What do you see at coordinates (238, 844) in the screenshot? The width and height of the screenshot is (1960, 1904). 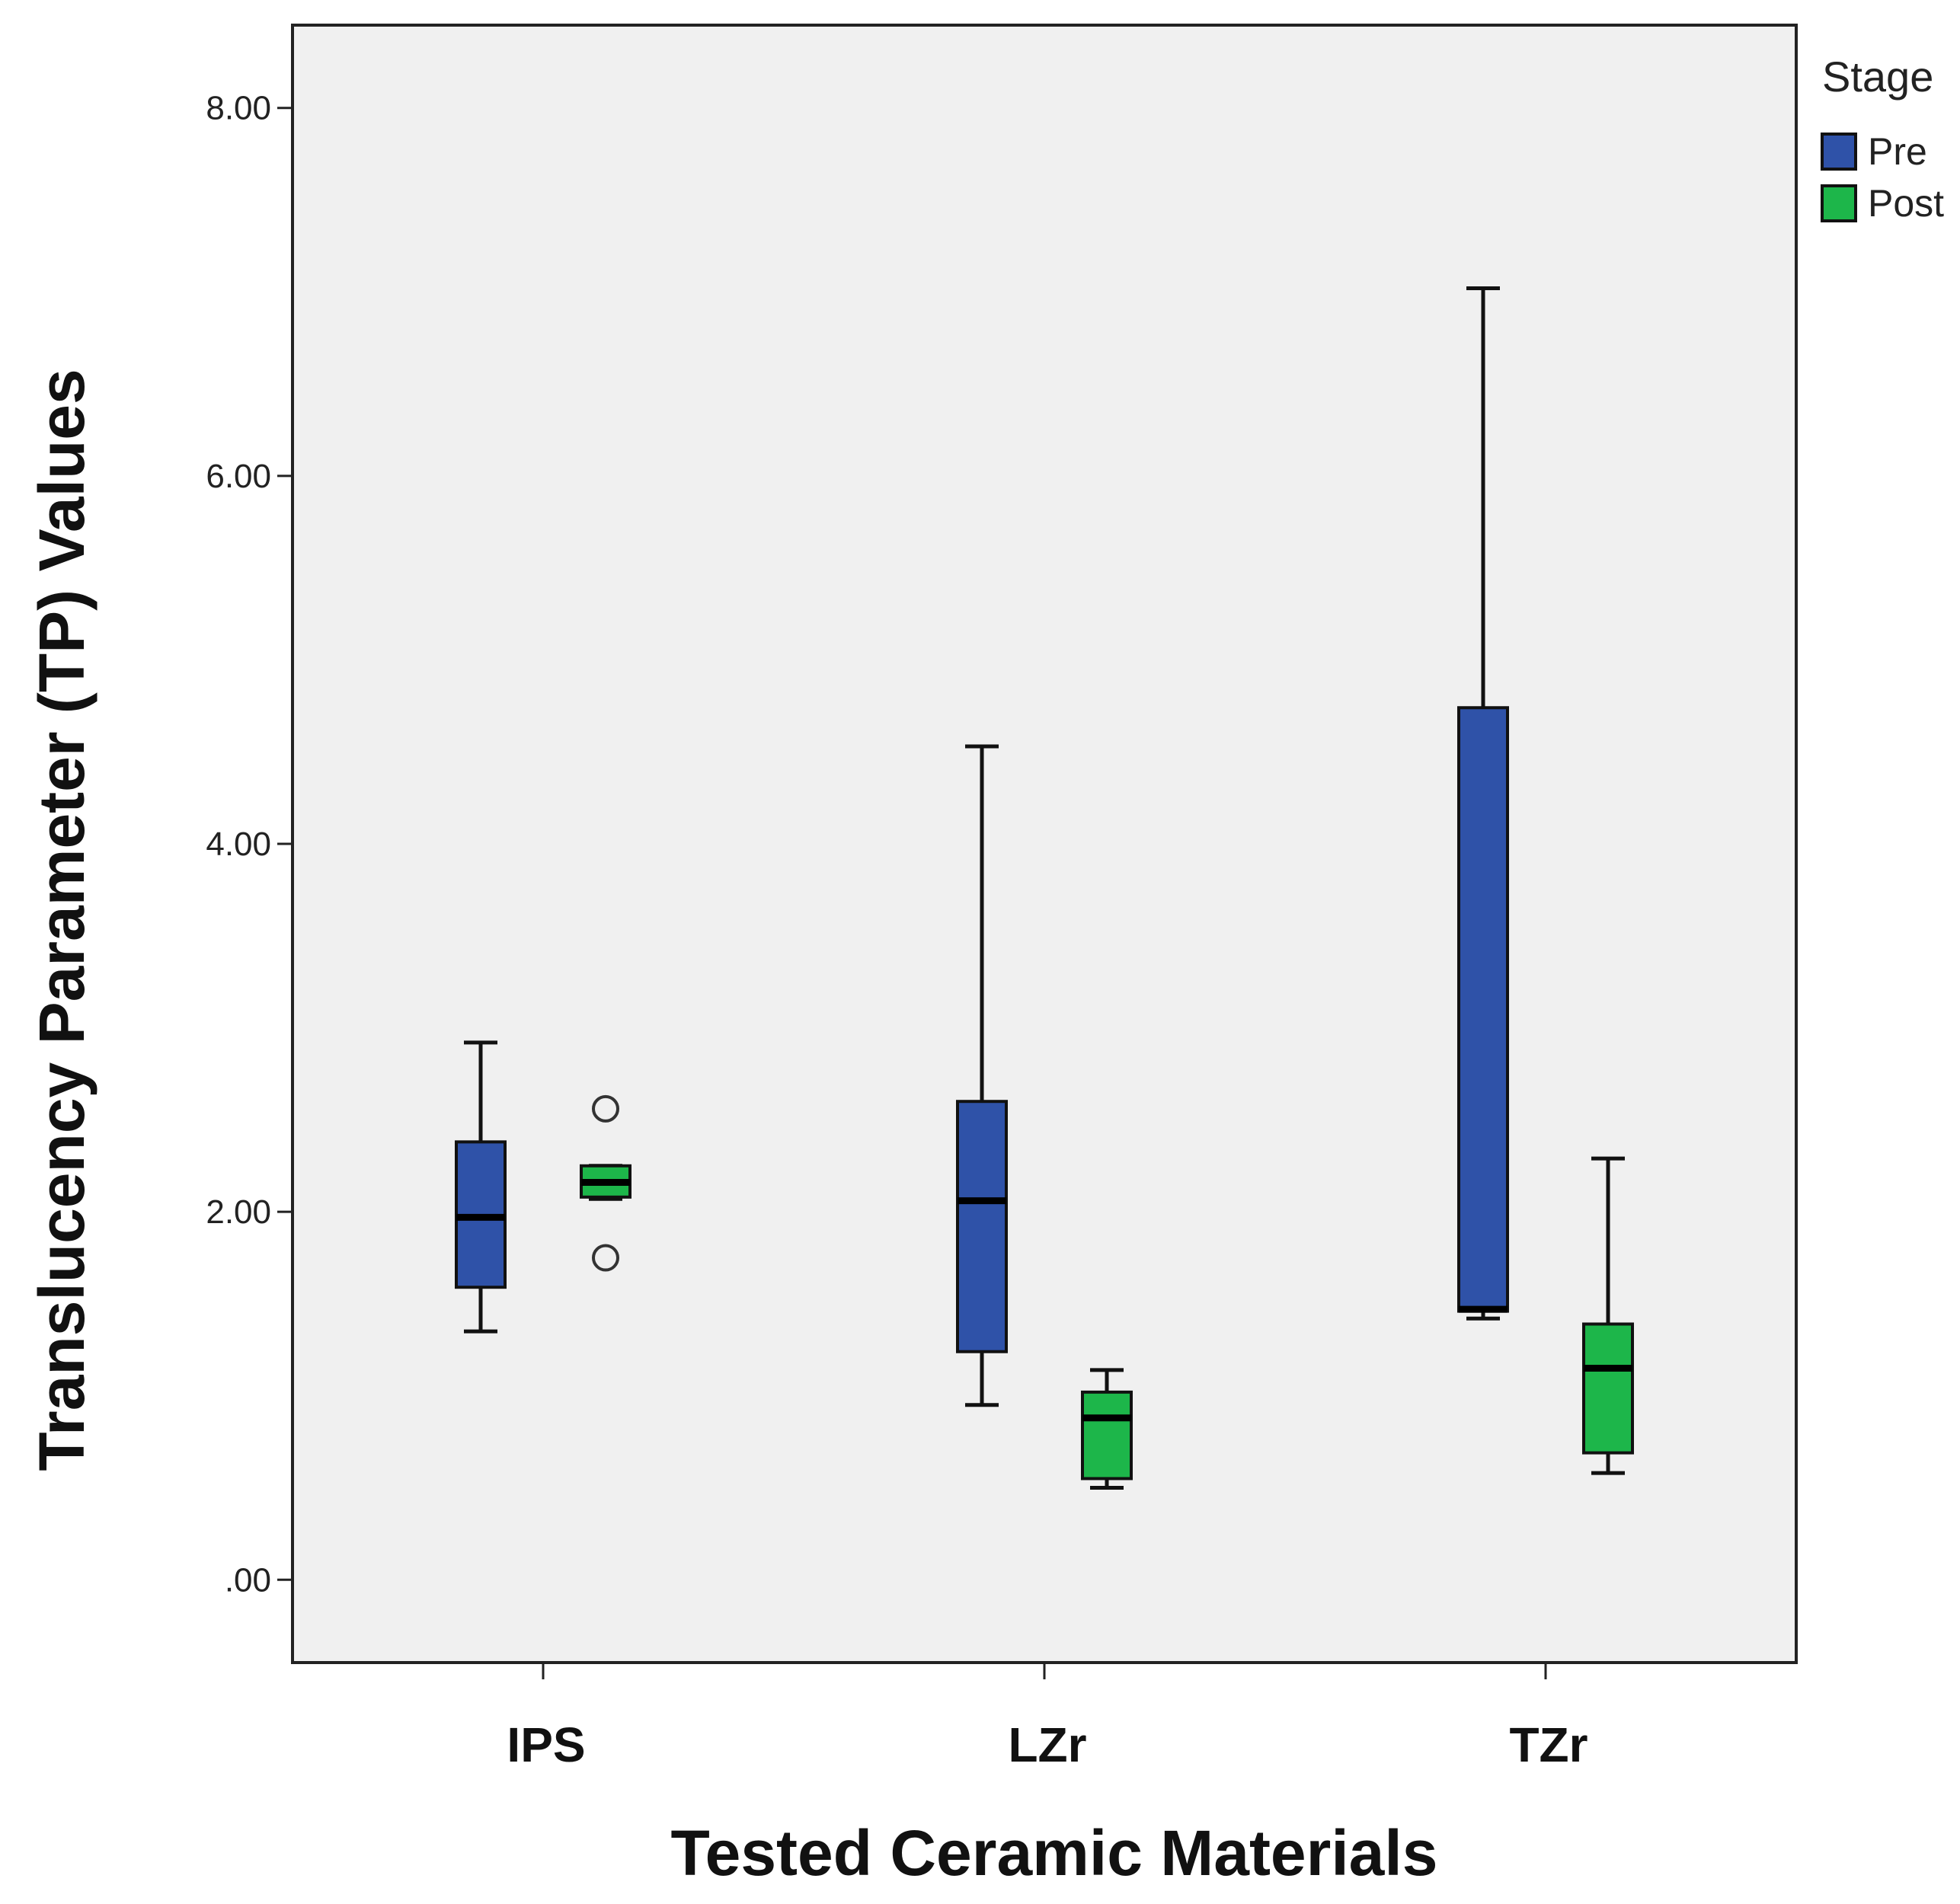 I see `y-tick-label: 4.00` at bounding box center [238, 844].